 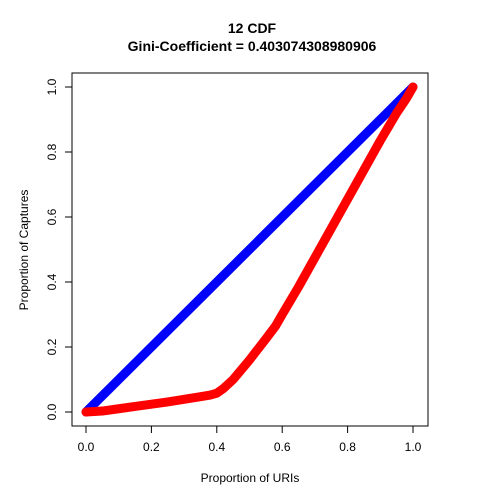 I want to click on x-tick-label: 1.0, so click(x=413, y=447).